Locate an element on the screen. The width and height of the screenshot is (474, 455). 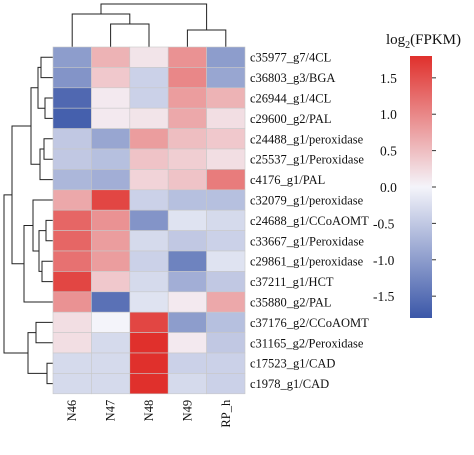
row-label: c29600_g2/PAL is located at coordinates (291, 119).